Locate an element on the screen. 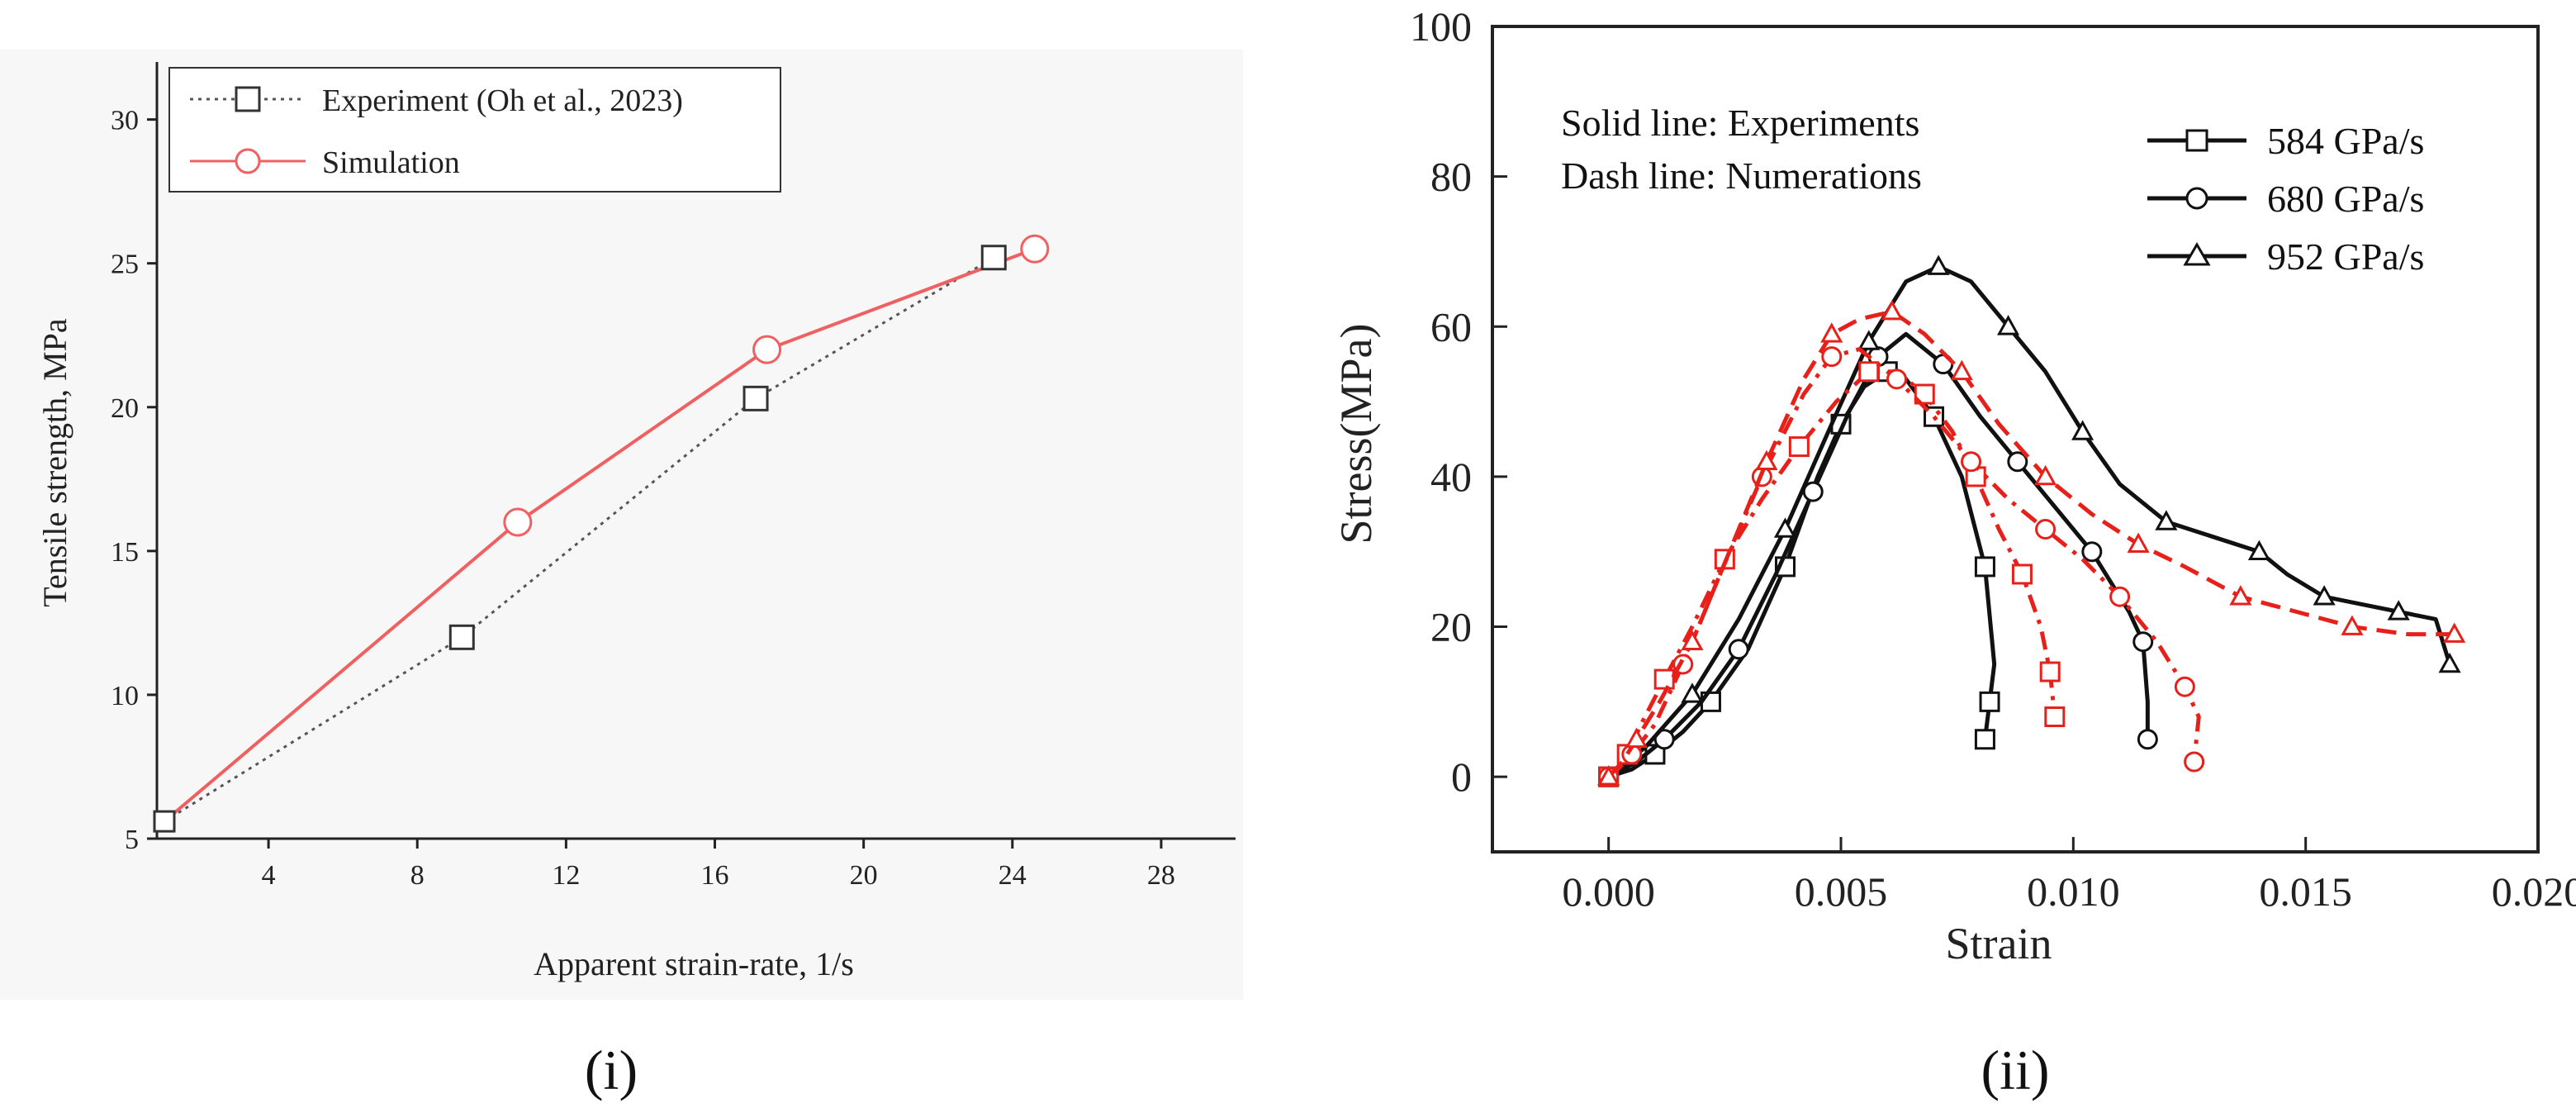 The height and width of the screenshot is (1108, 2576). panel-ii-x-tick-label: 0.015 is located at coordinates (2305, 891).